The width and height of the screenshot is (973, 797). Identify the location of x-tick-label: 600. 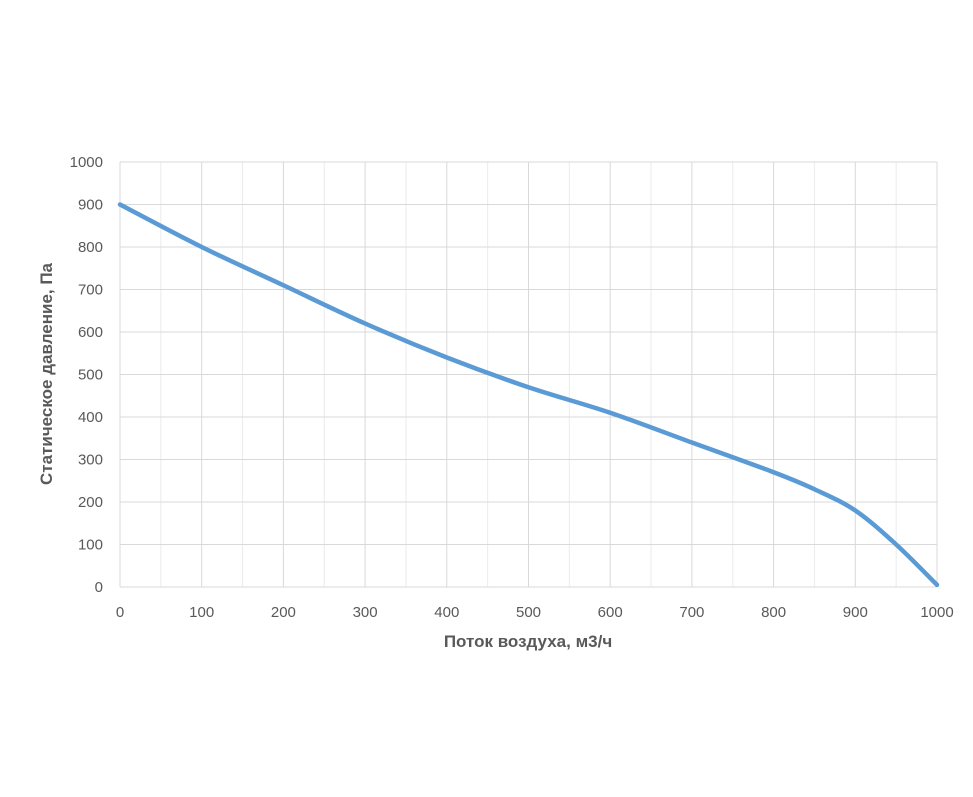
(610, 612).